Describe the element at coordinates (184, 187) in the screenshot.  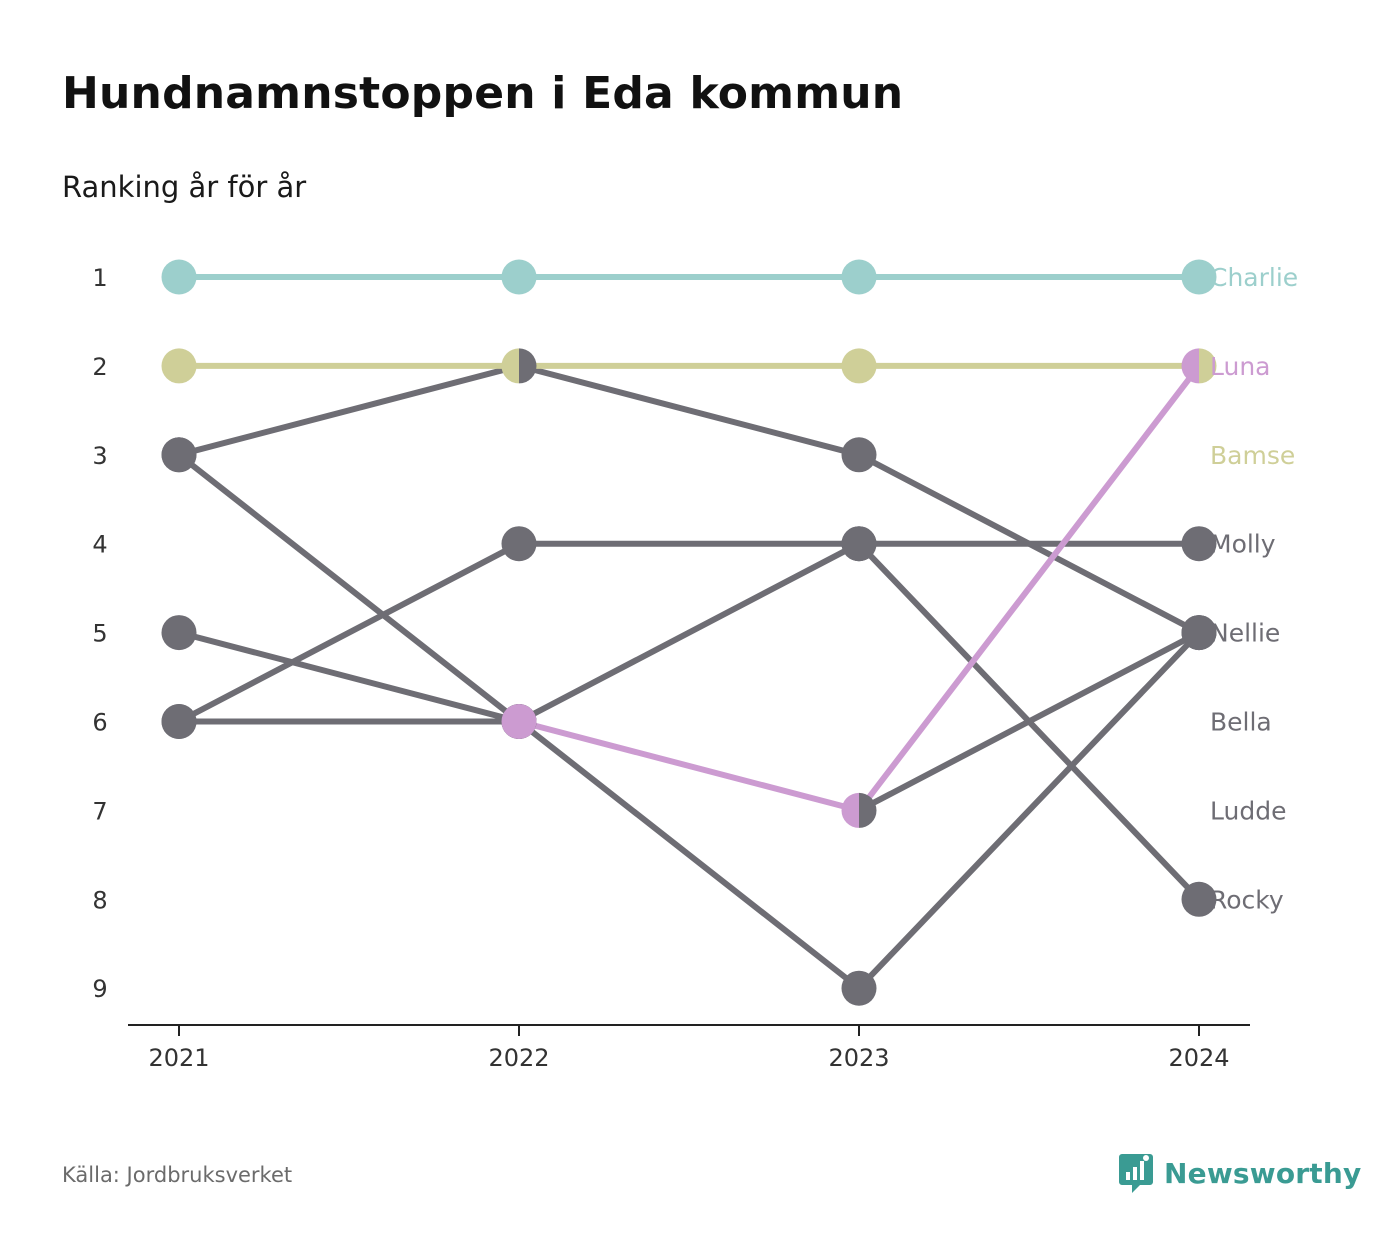
I see `chart-subtitle: Ranking år för år` at that location.